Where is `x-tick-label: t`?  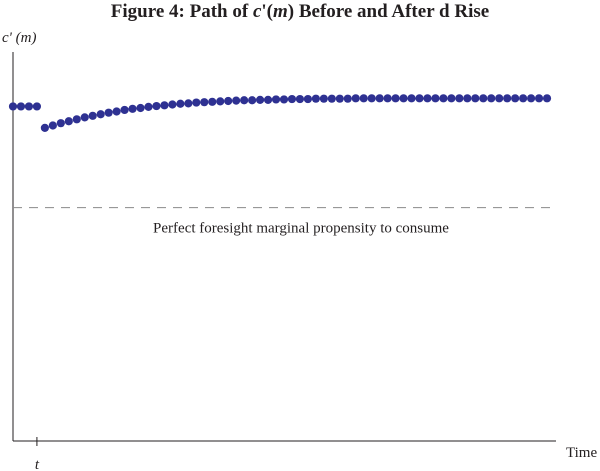
x-tick-label: t is located at coordinates (37, 464).